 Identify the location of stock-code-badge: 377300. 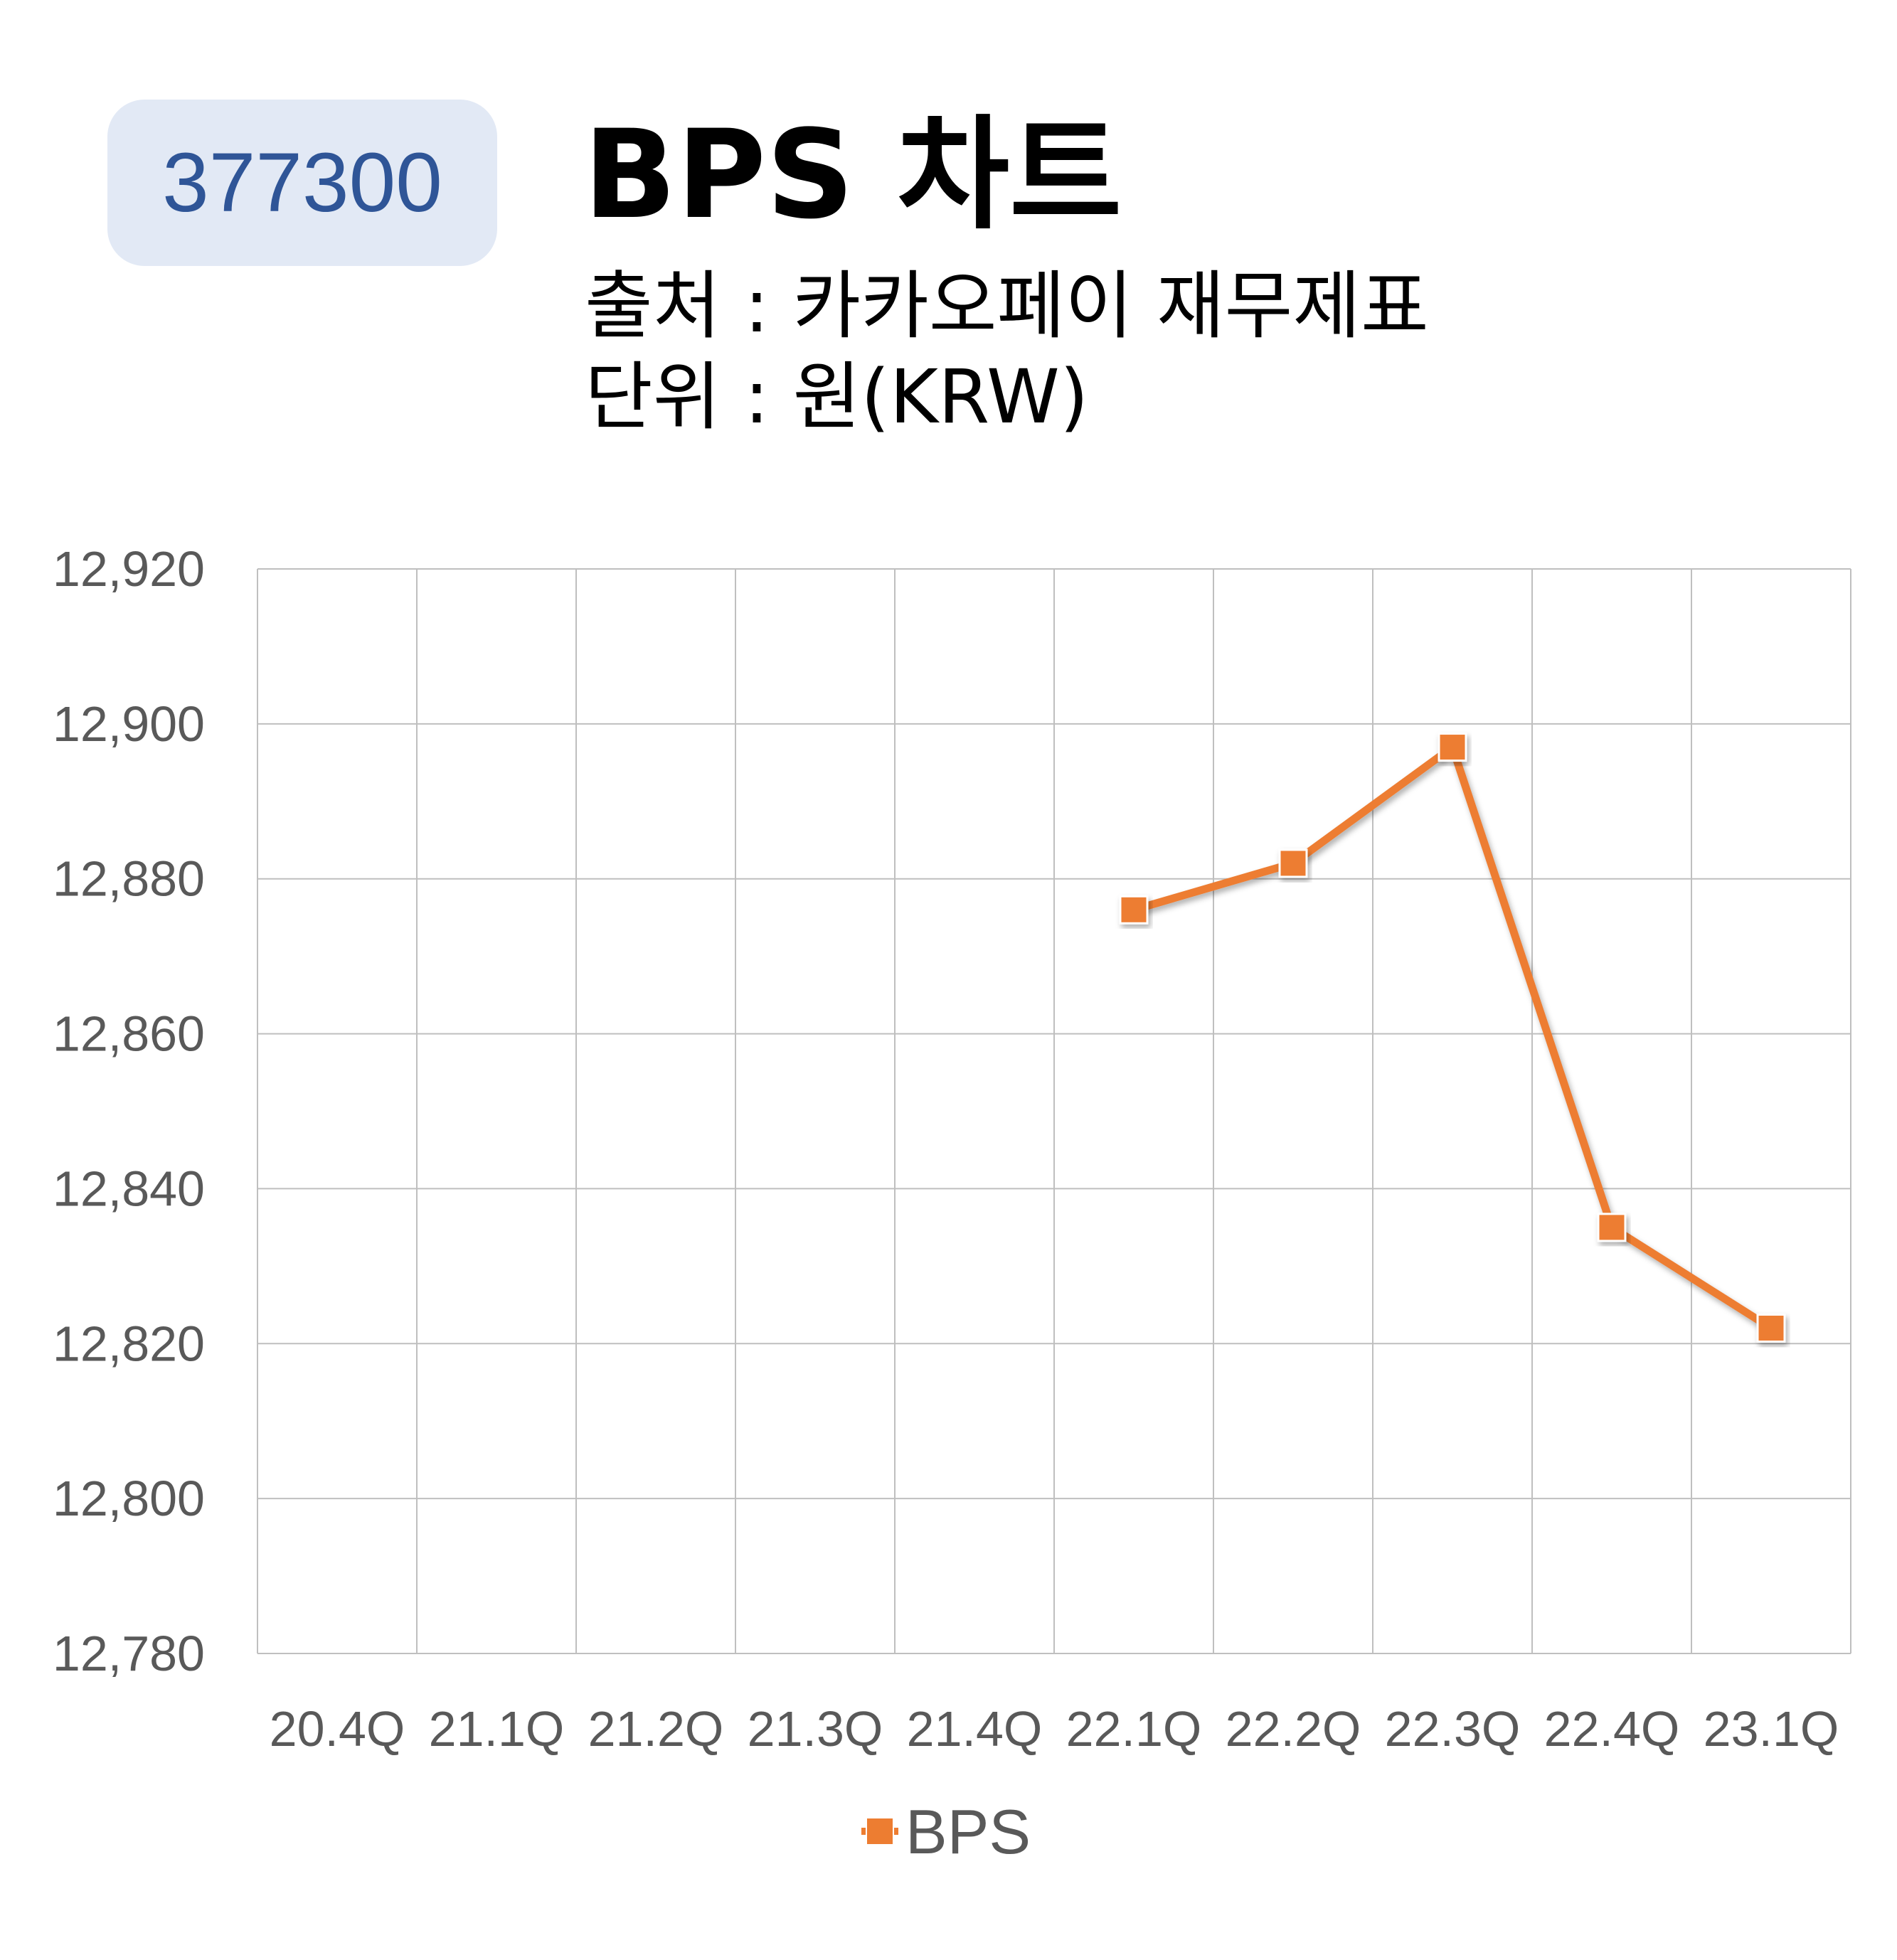
(302, 183).